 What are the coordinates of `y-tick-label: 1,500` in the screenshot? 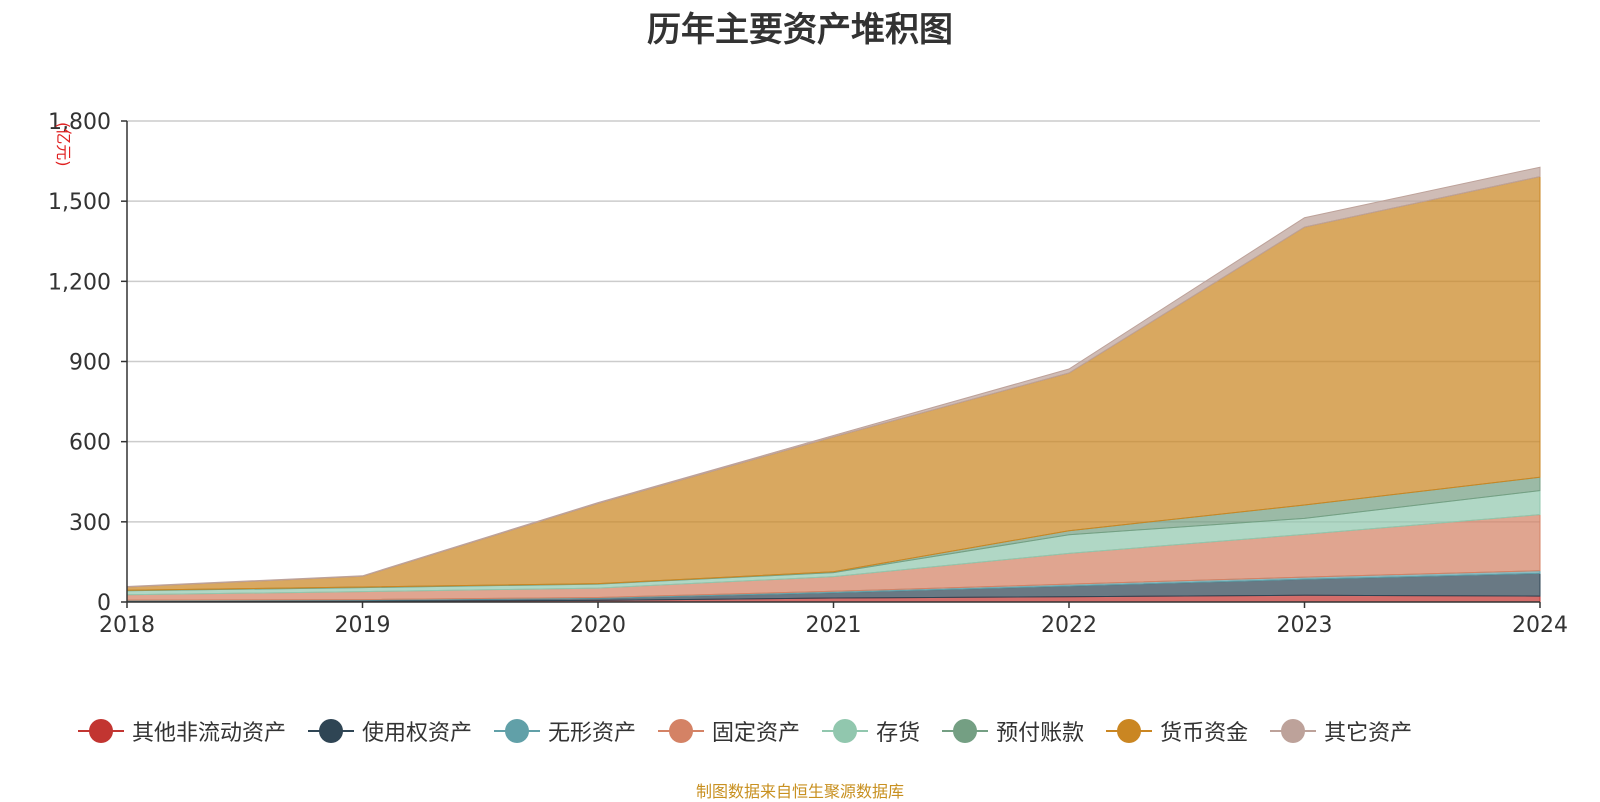 It's located at (79, 202).